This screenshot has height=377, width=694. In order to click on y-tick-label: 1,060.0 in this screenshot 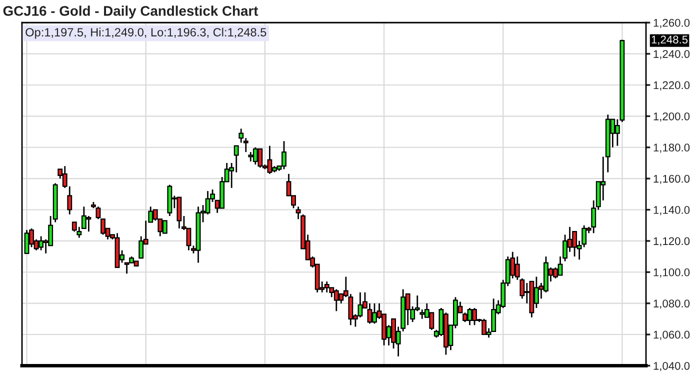, I will do `click(672, 335)`.